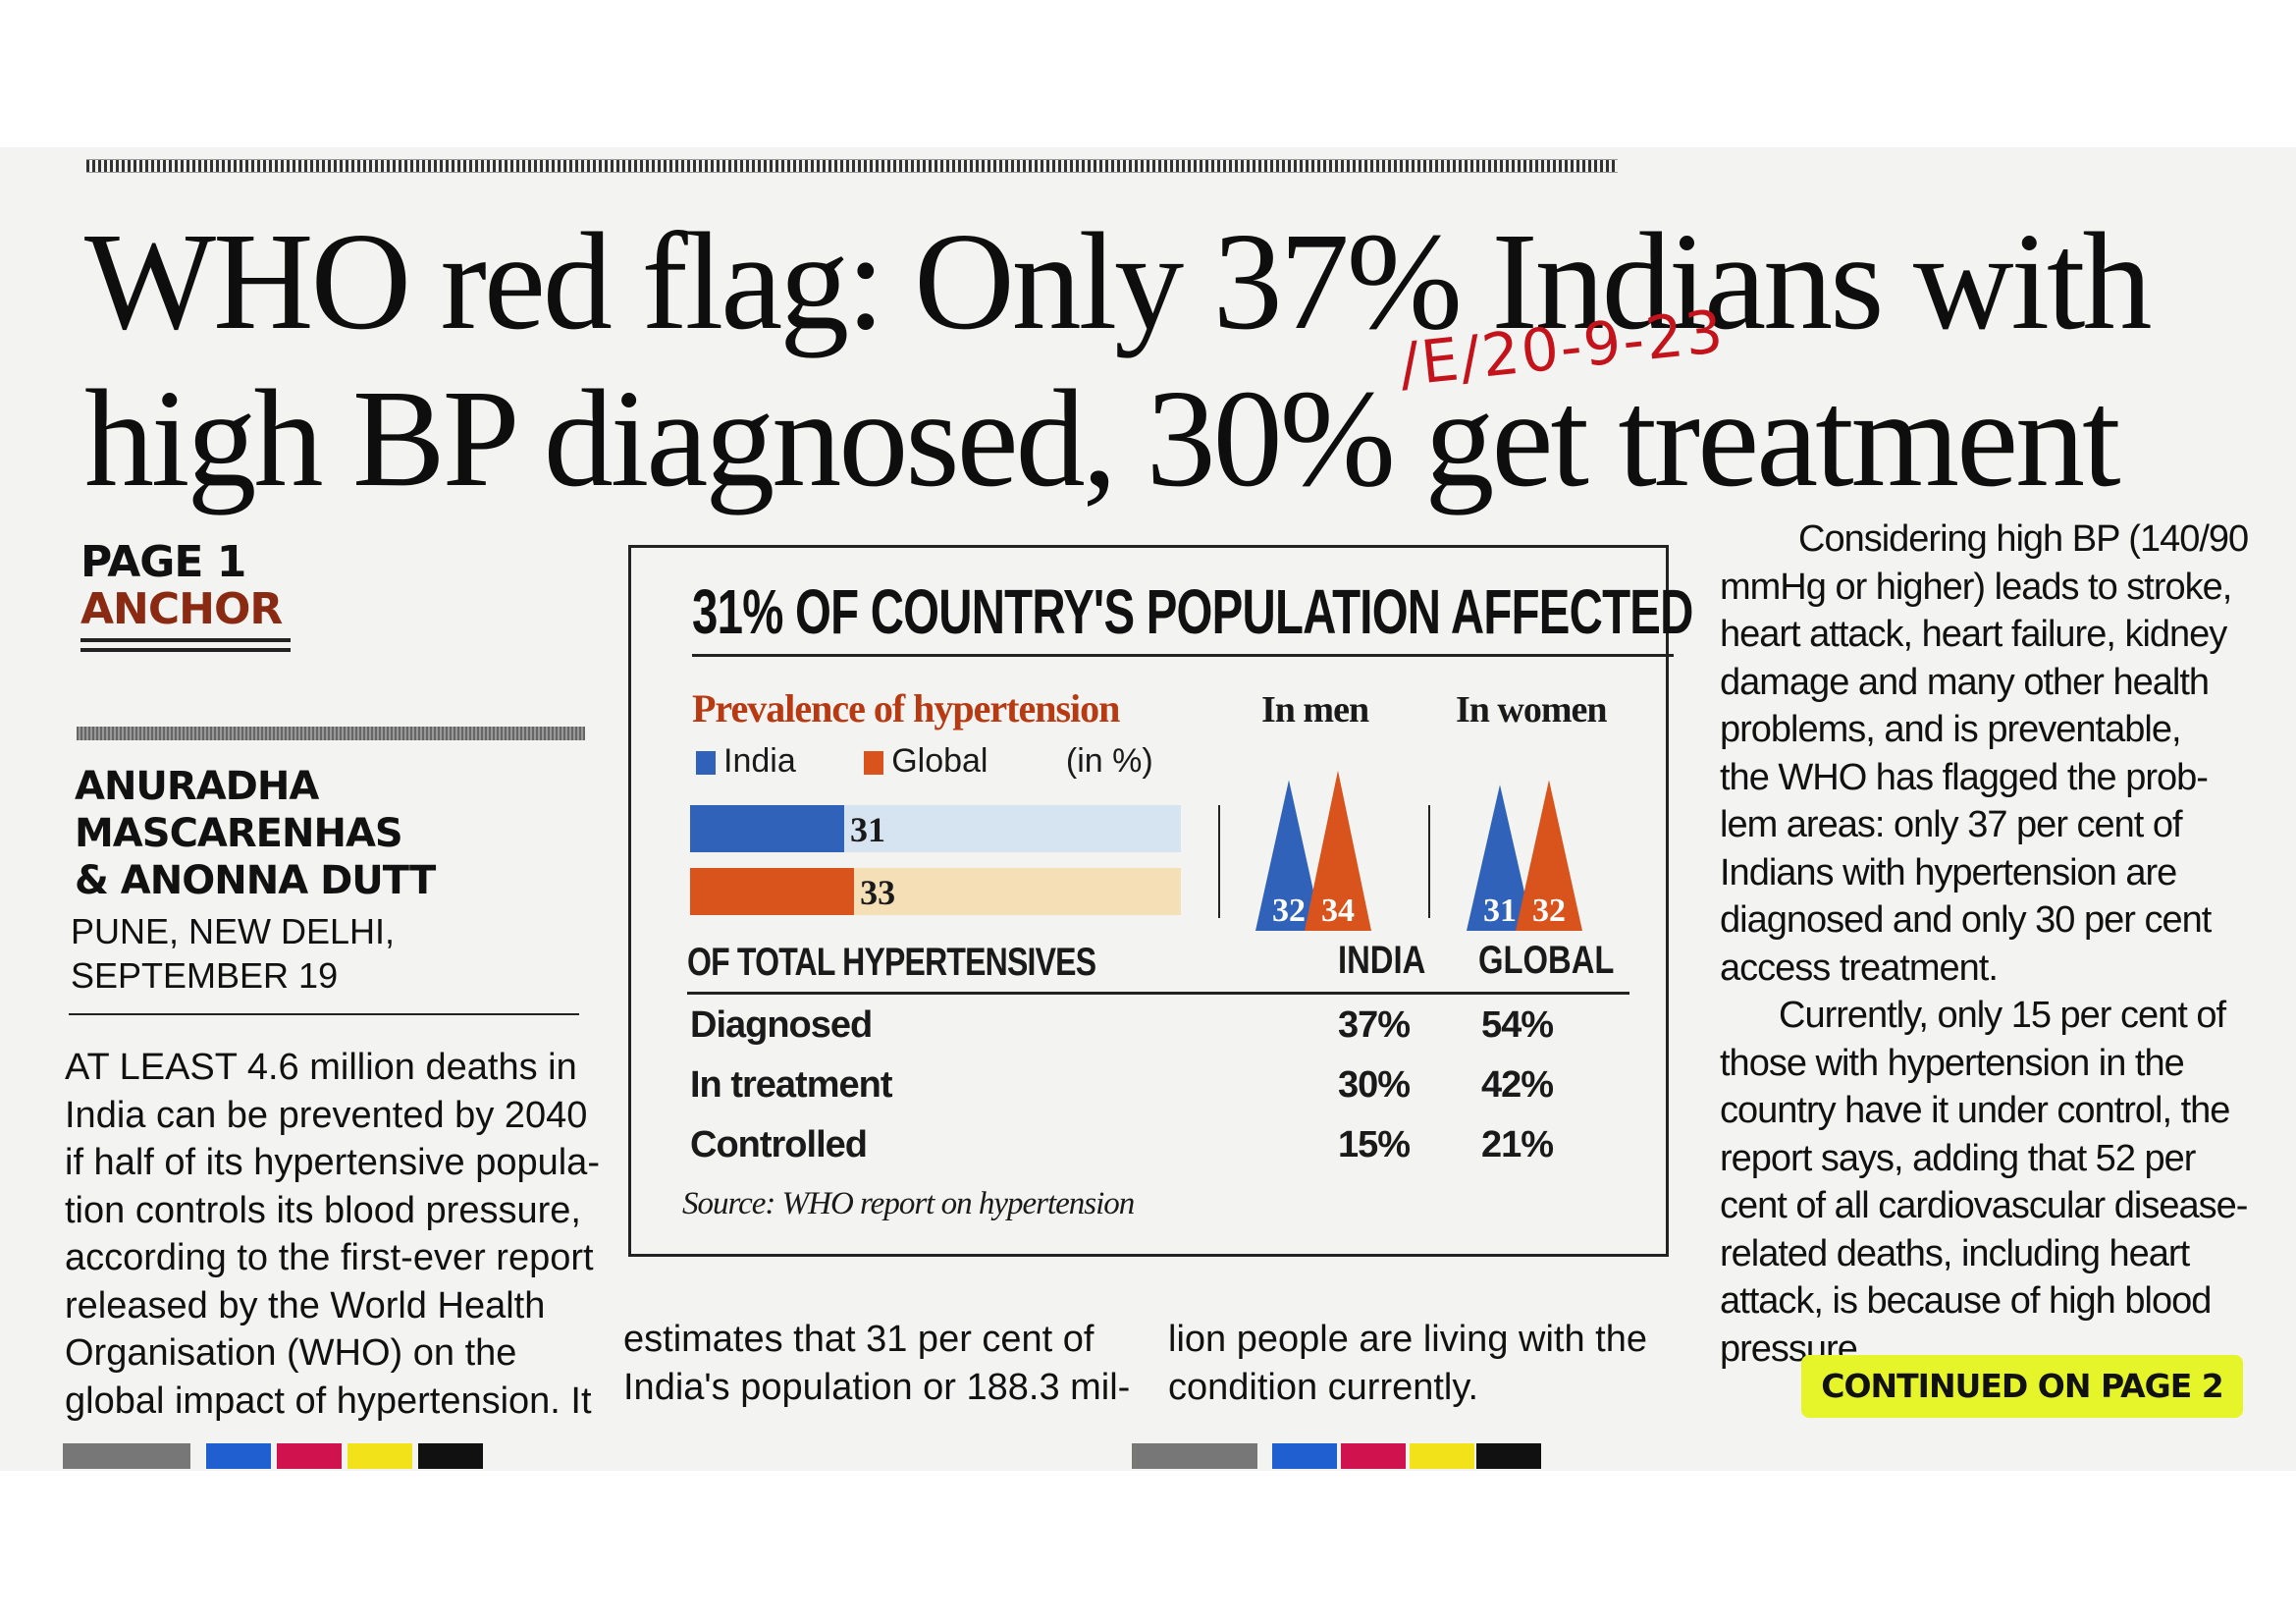 This screenshot has width=2296, height=1624. I want to click on bar-global, so click(772, 891).